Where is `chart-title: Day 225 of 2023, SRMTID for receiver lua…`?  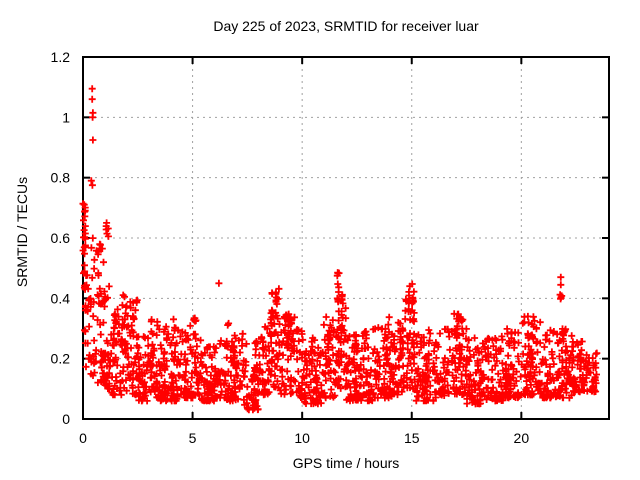
chart-title: Day 225 of 2023, SRMTID for receiver lua… is located at coordinates (346, 26).